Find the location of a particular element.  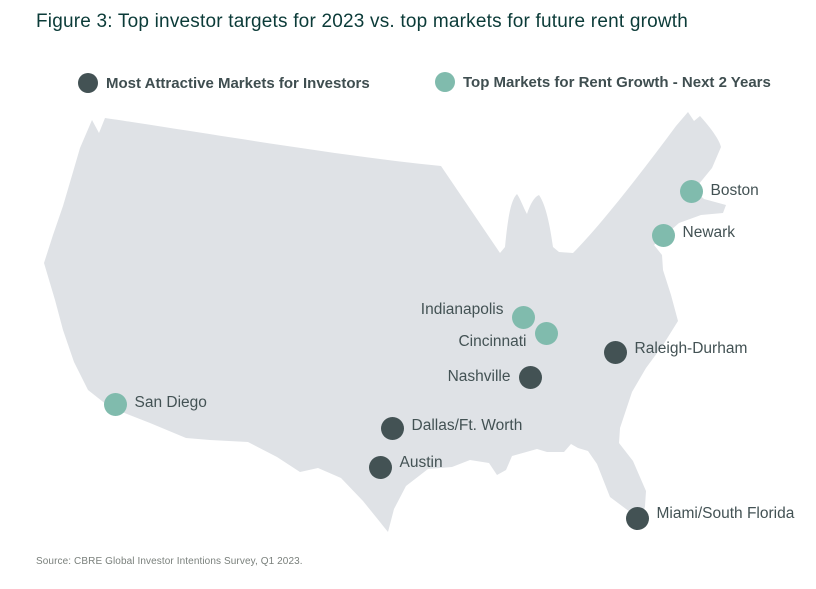

city-marker-cincinnati is located at coordinates (546, 333).